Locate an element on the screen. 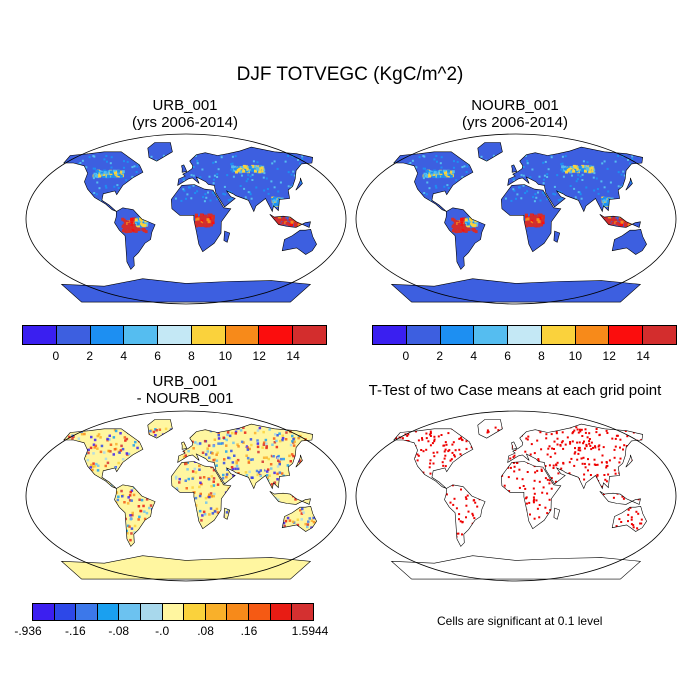  colorbar-tick-label: 1.5944 is located at coordinates (310, 631).